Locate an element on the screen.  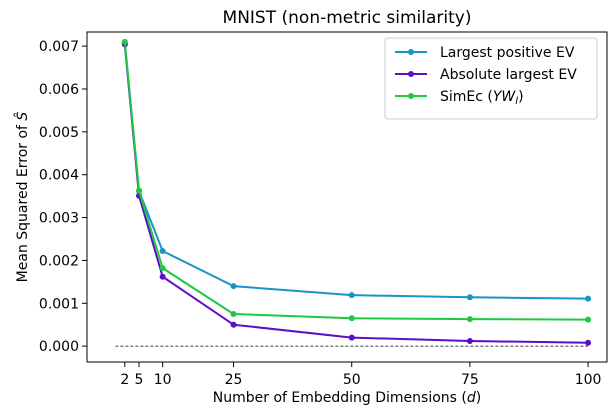
y-tick-label: 0.007 is located at coordinates (59, 47).